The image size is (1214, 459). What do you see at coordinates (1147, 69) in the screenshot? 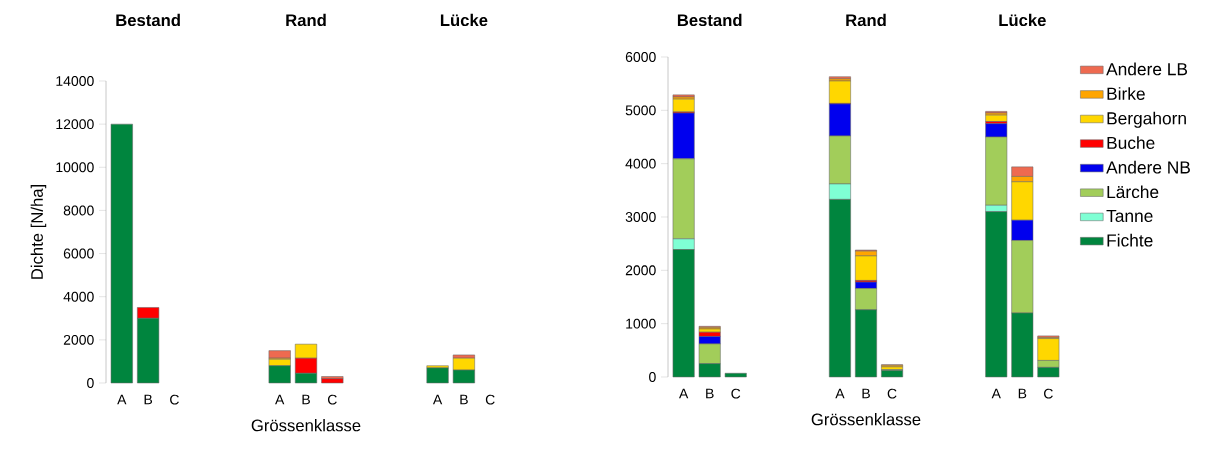
I see `legend-label: Andere LB` at bounding box center [1147, 69].